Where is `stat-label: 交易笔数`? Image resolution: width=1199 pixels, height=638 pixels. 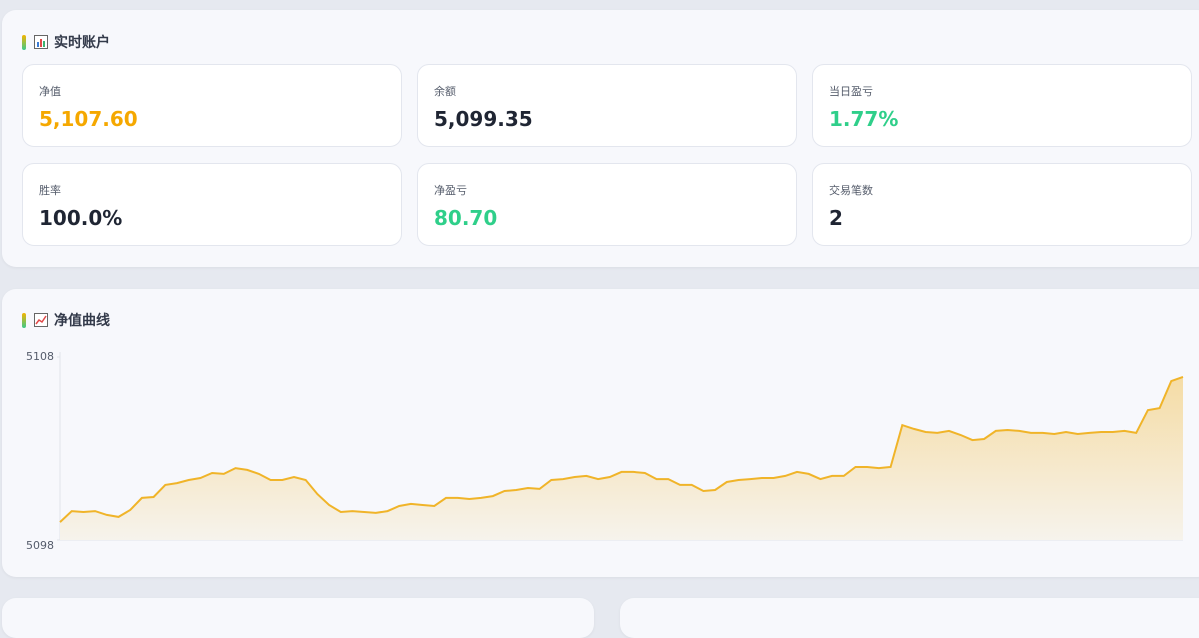
stat-label: 交易笔数 is located at coordinates (851, 190).